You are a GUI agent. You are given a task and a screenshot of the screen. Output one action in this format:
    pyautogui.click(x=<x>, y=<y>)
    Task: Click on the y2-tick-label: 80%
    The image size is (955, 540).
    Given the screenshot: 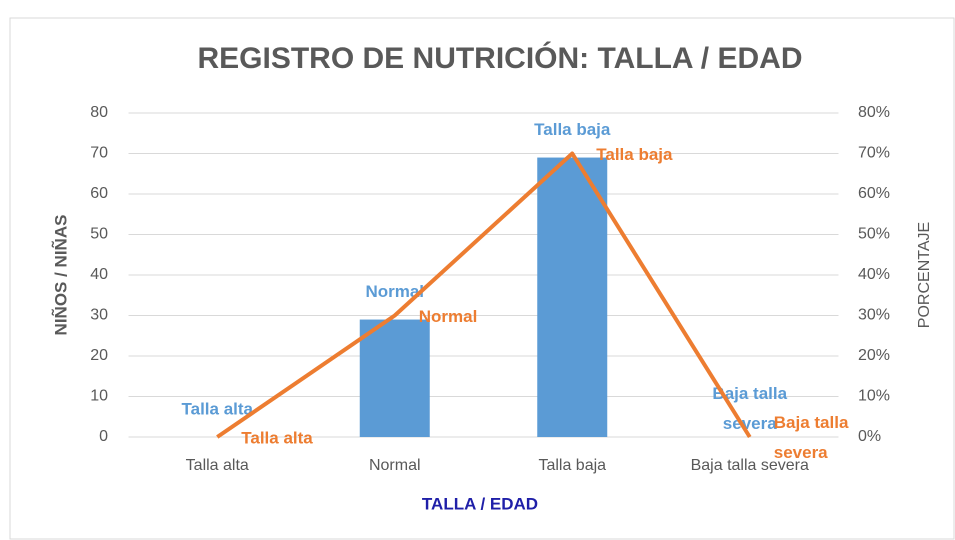 What is the action you would take?
    pyautogui.click(x=874, y=112)
    